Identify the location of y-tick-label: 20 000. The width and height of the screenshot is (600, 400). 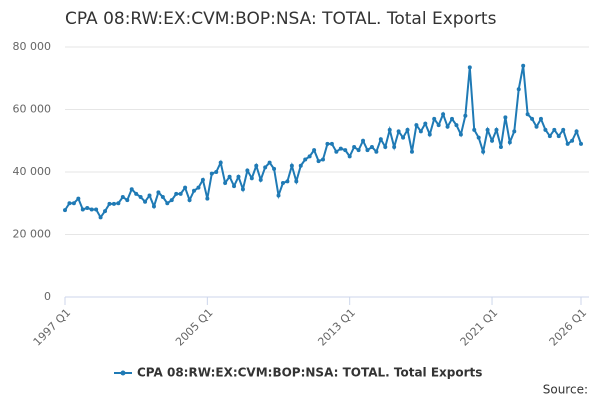
(32, 234).